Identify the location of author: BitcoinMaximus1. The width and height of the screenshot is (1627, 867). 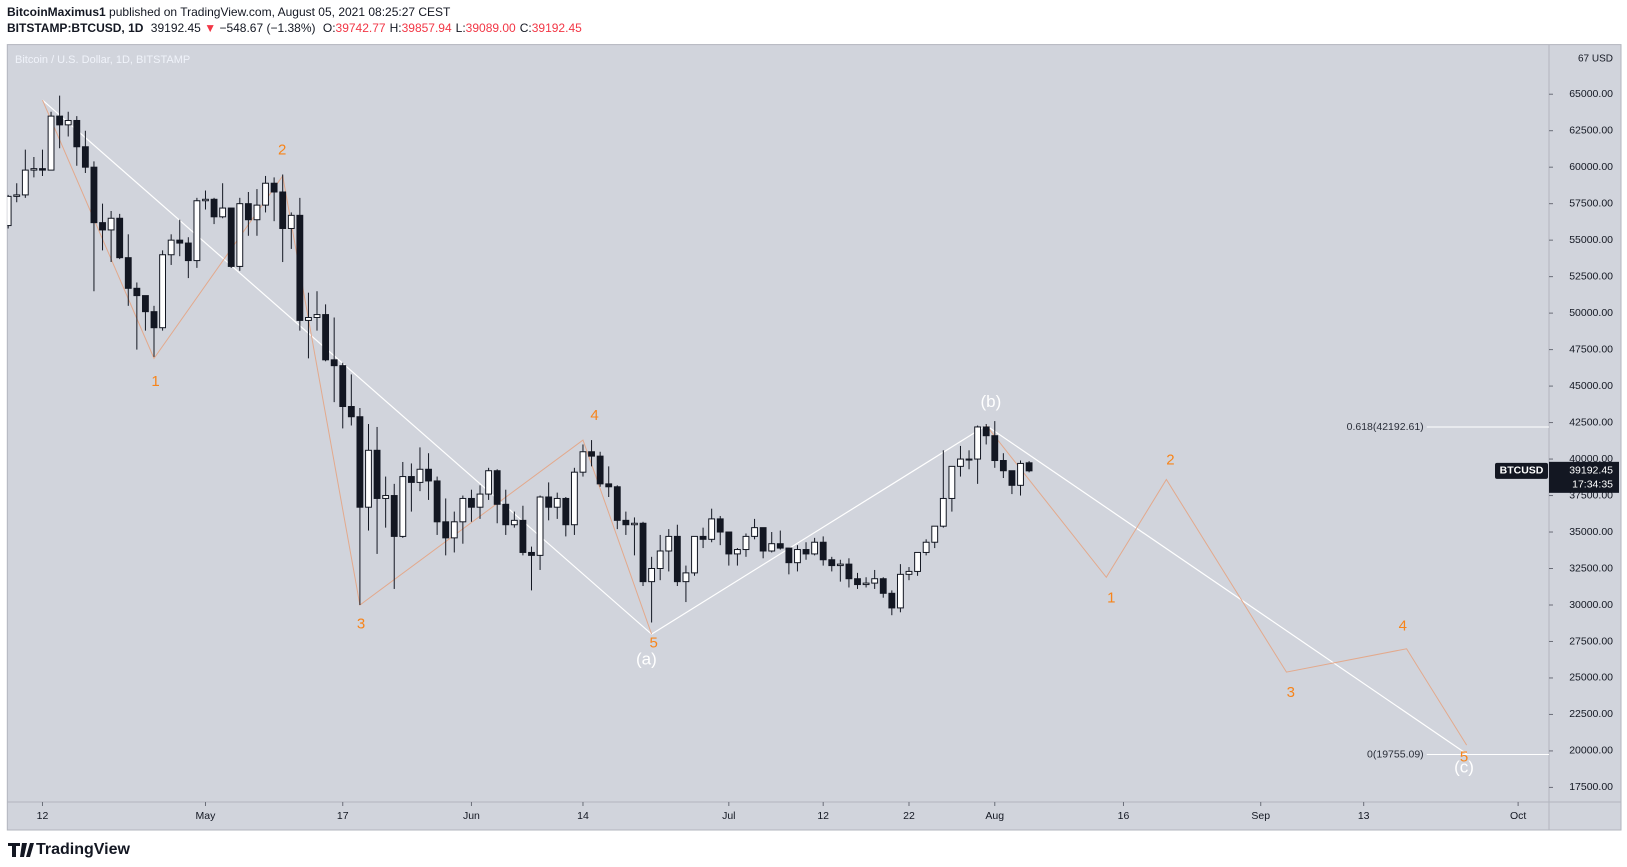
(56, 12).